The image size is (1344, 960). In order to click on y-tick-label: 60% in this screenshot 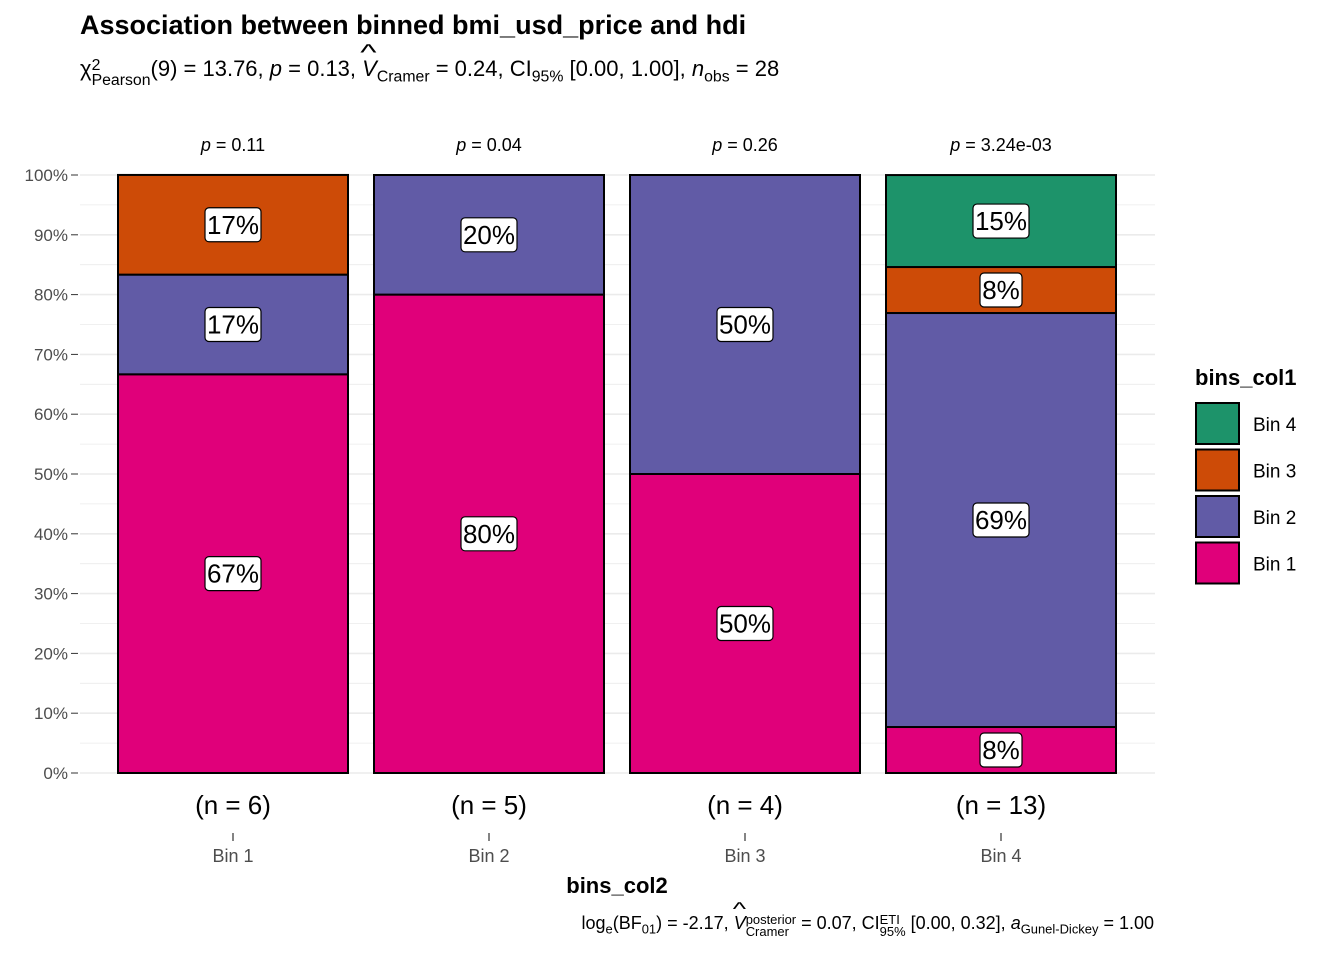, I will do `click(51, 414)`.